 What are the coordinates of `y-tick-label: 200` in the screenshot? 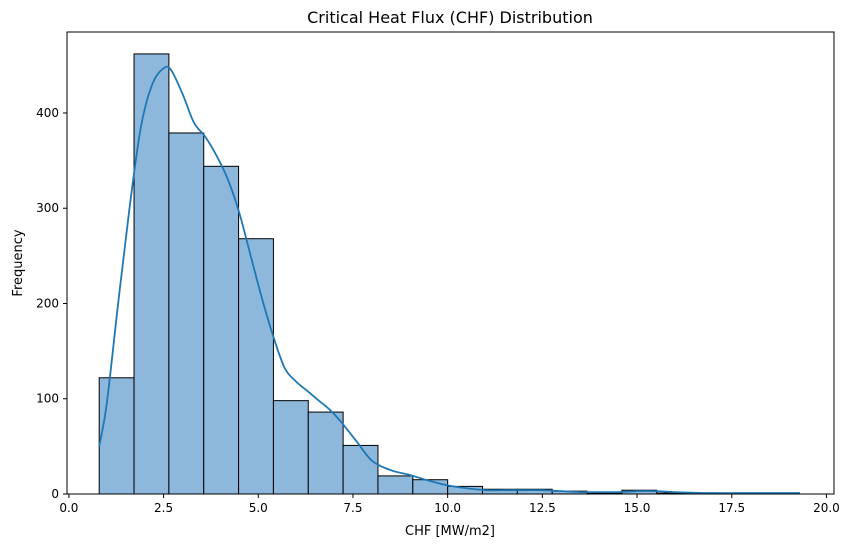 It's located at (47, 303).